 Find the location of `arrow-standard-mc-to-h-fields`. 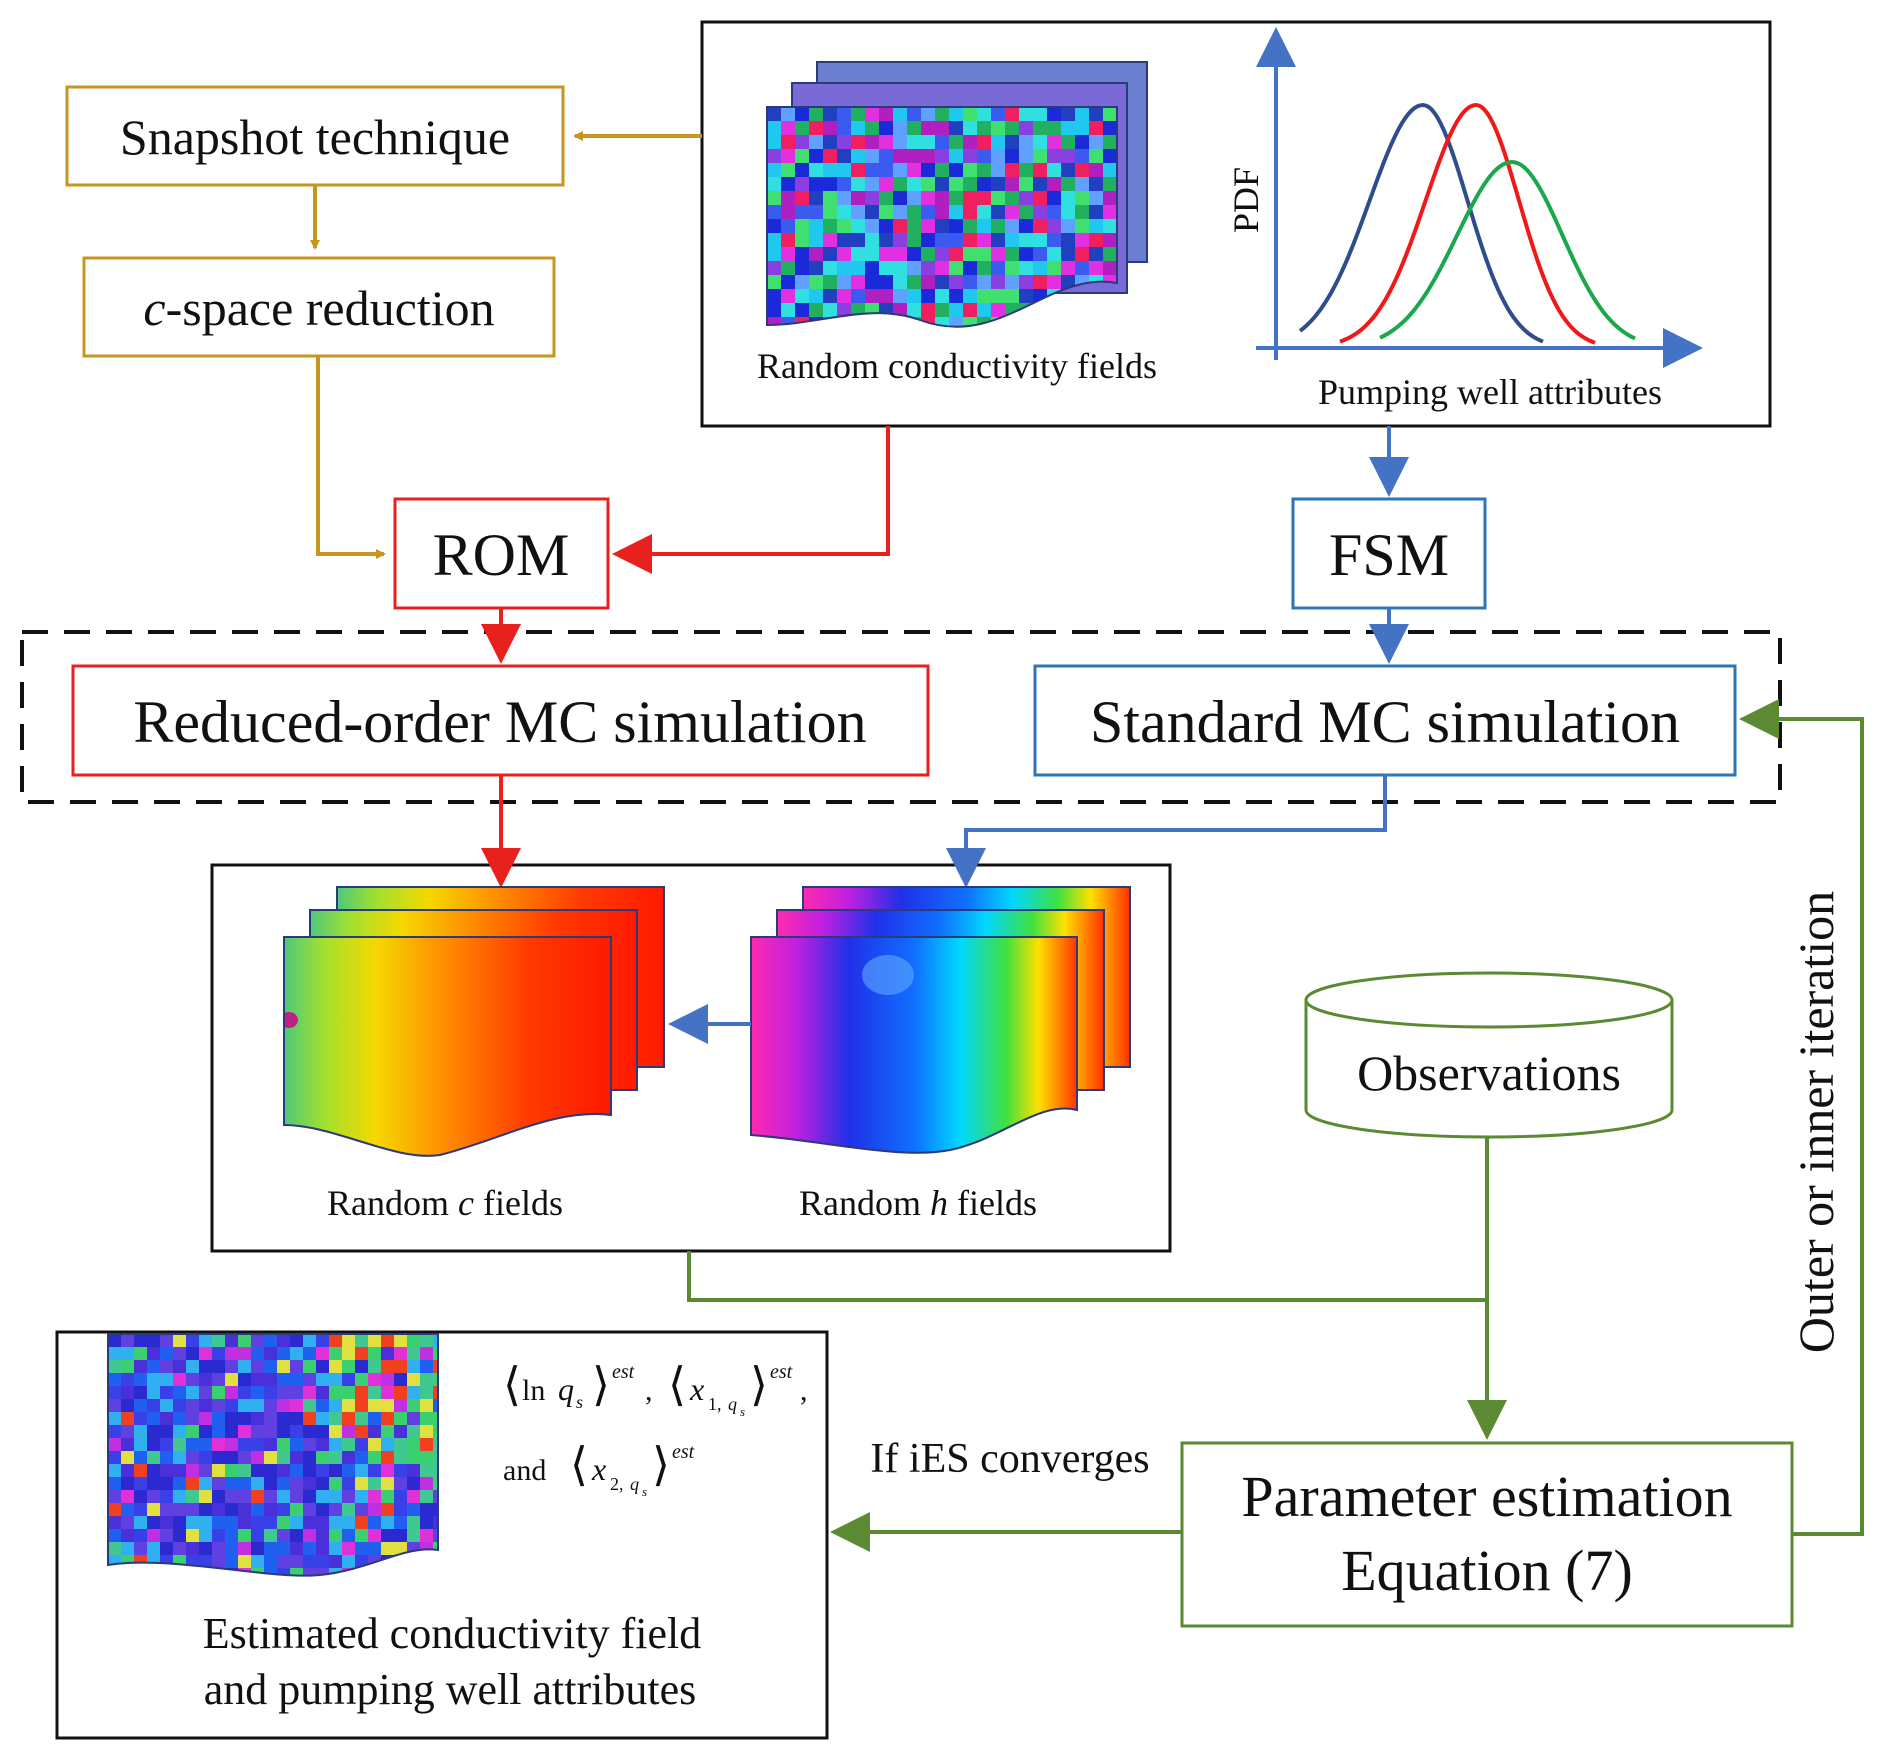

arrow-standard-mc-to-h-fields is located at coordinates (1166, 831).